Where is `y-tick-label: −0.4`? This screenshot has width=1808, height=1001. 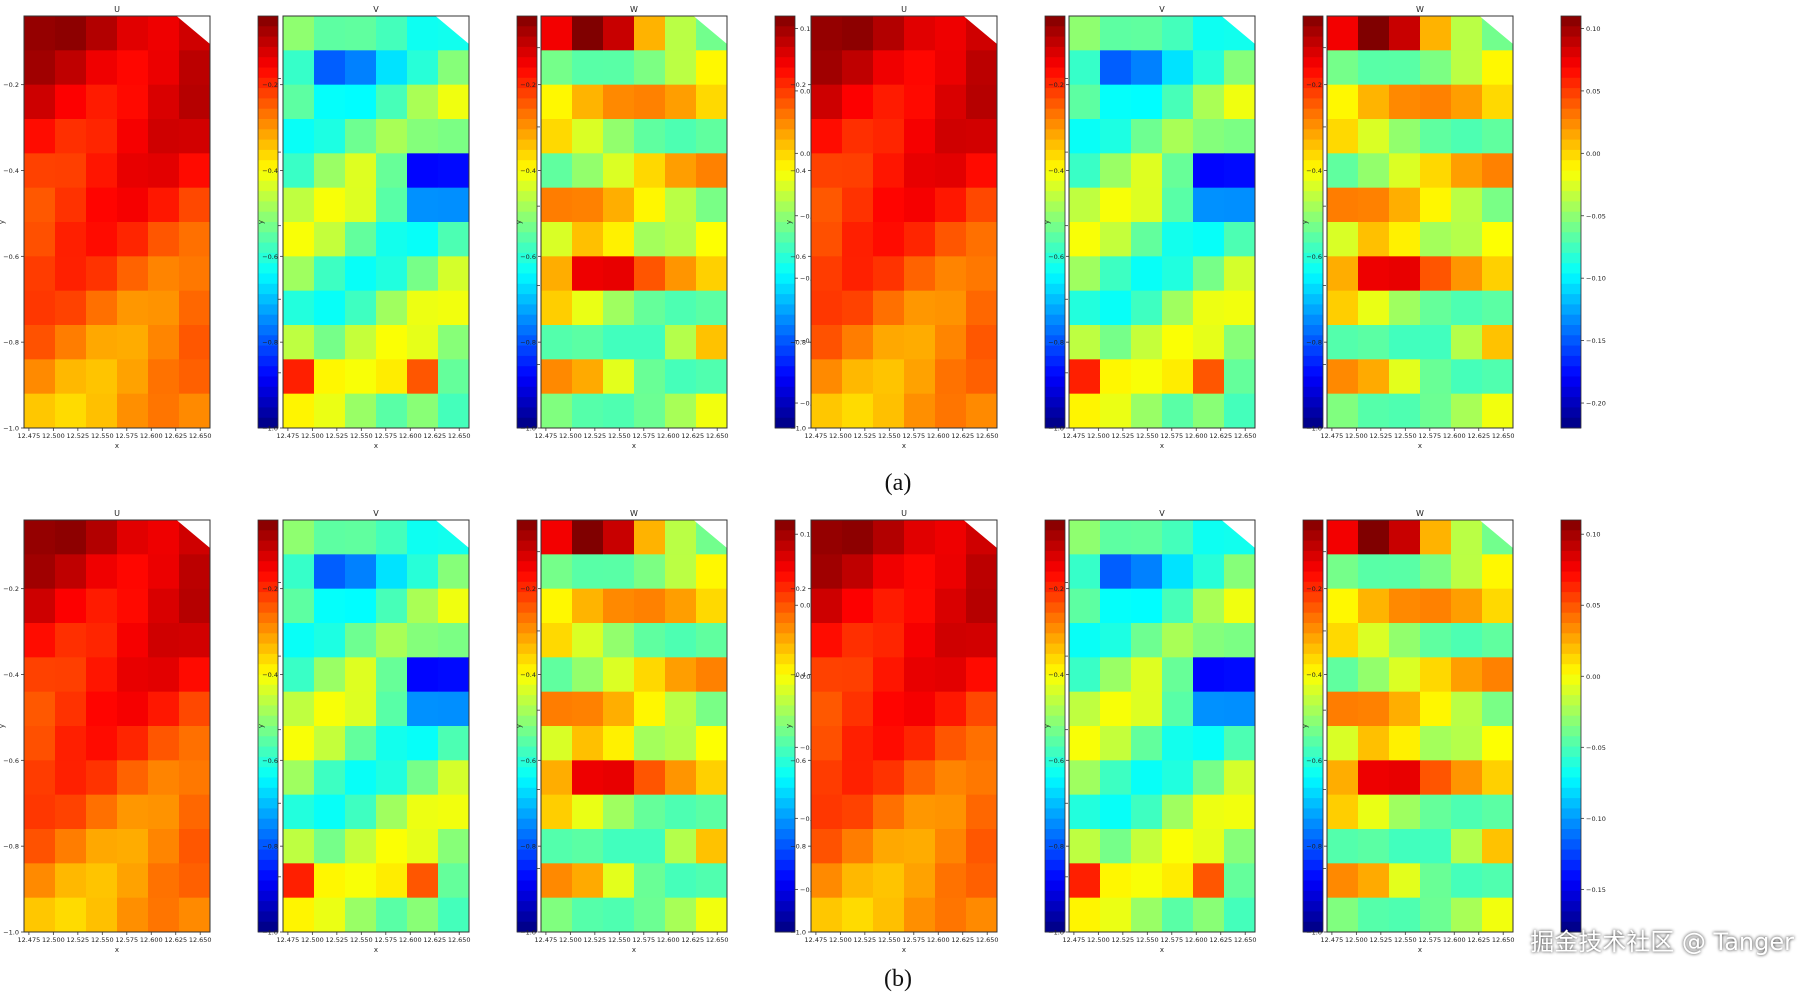 y-tick-label: −0.4 is located at coordinates (270, 675).